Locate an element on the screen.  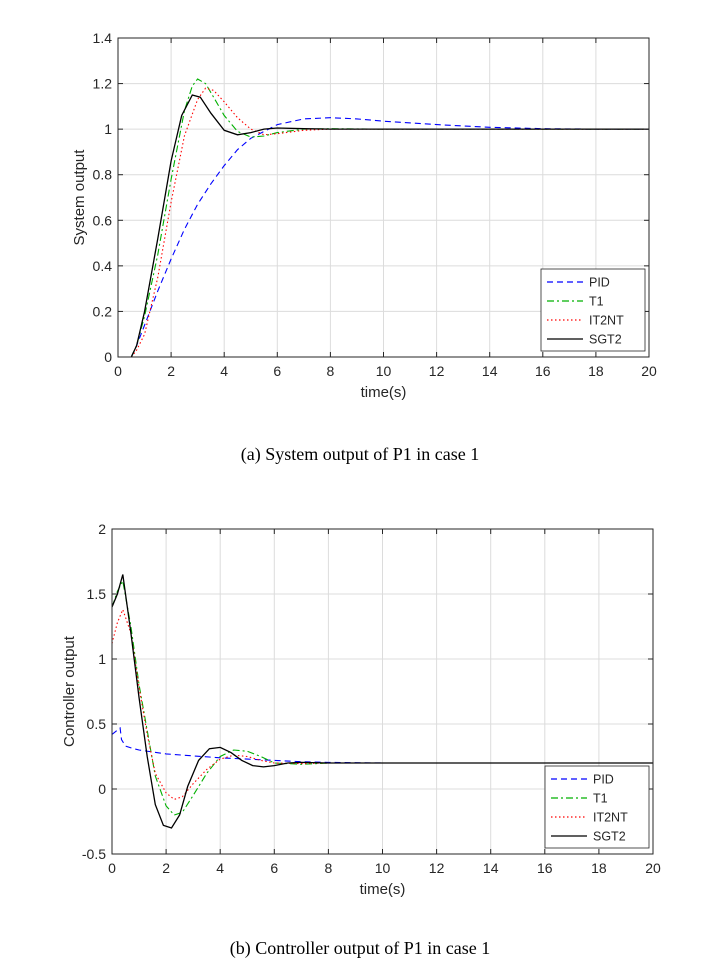
y-tick-label: 0.5 is located at coordinates (97, 724).